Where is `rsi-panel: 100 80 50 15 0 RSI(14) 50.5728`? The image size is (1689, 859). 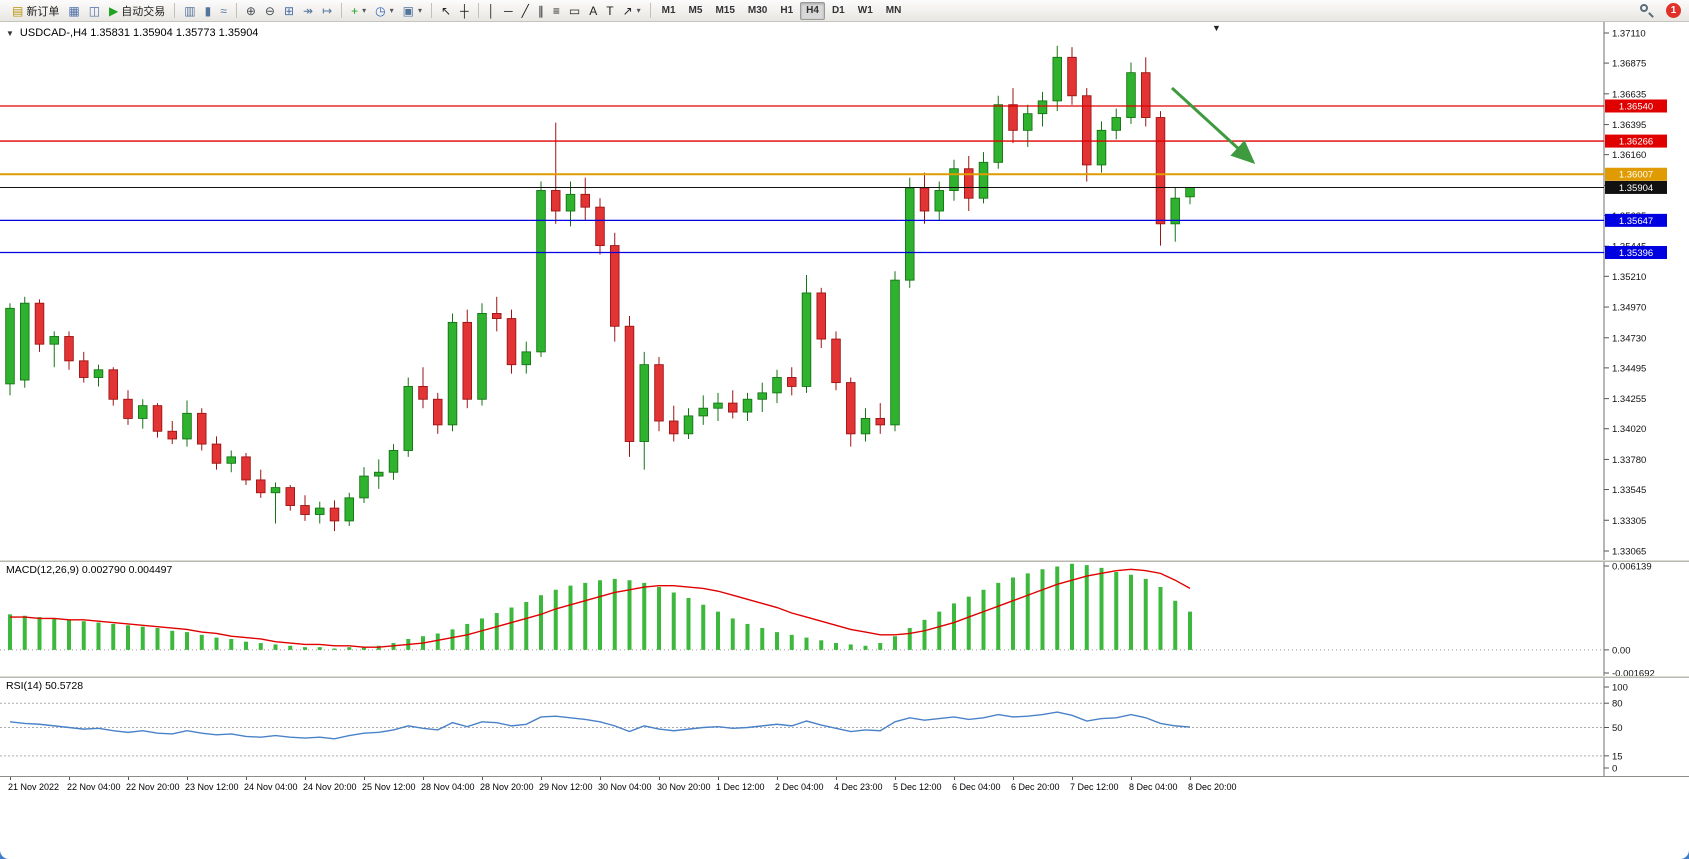 rsi-panel: 100 80 50 15 0 RSI(14) 50.5728 is located at coordinates (844, 727).